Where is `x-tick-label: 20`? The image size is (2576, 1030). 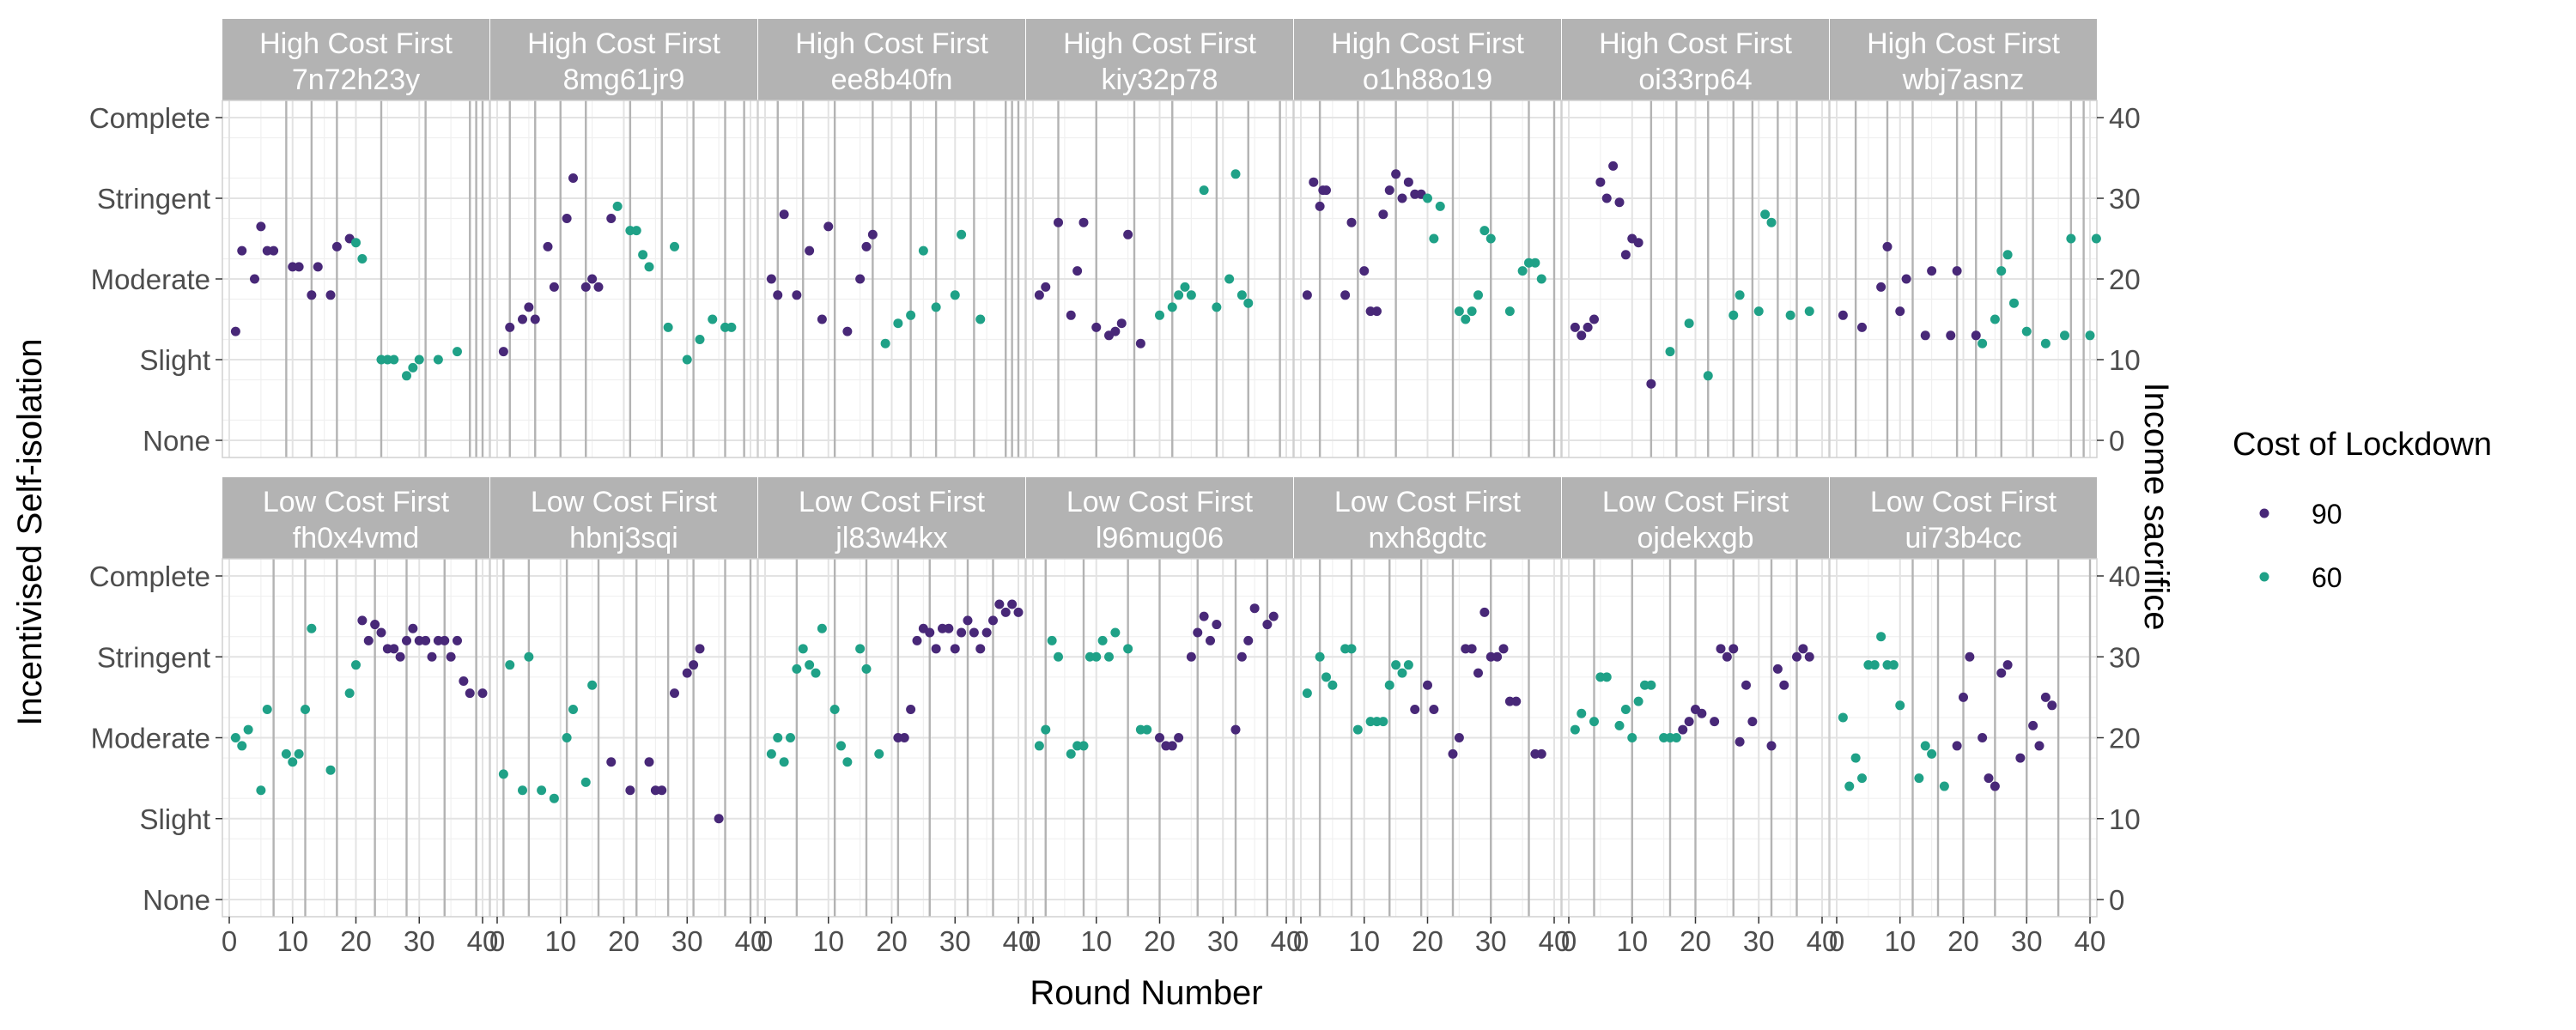
x-tick-label: 20 is located at coordinates (1427, 941).